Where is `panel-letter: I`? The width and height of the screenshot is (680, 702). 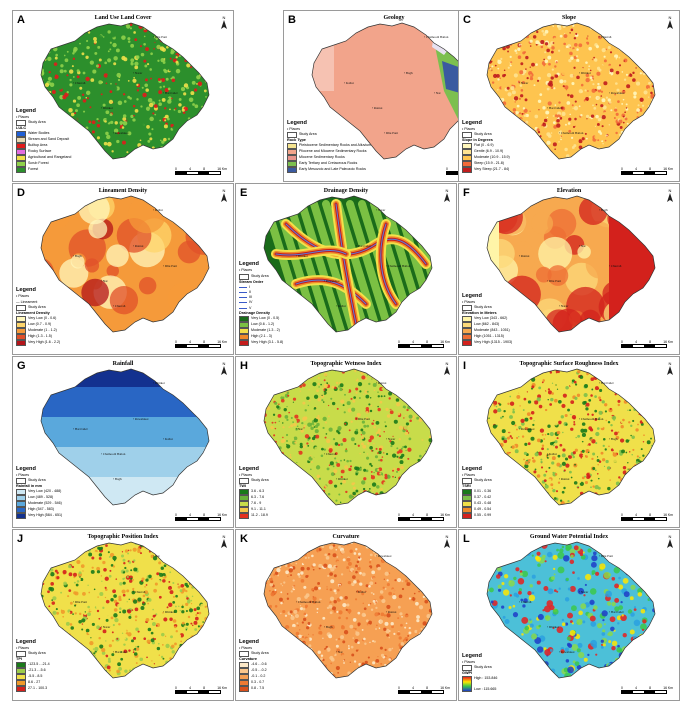
panel-letter: I is located at coordinates (465, 366).